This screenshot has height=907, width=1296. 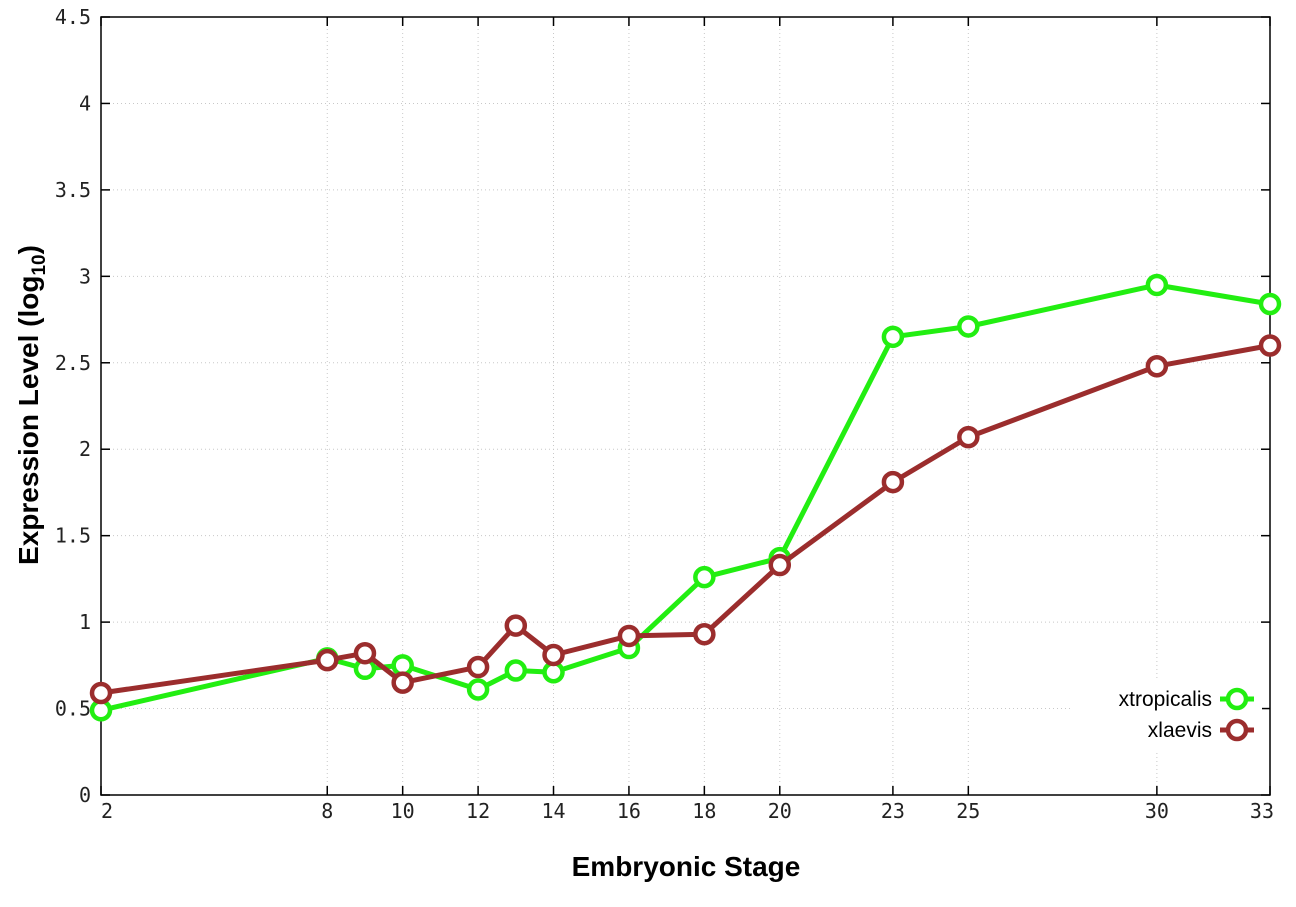 I want to click on y-axis-title: Expression Level (log10), so click(x=31, y=405).